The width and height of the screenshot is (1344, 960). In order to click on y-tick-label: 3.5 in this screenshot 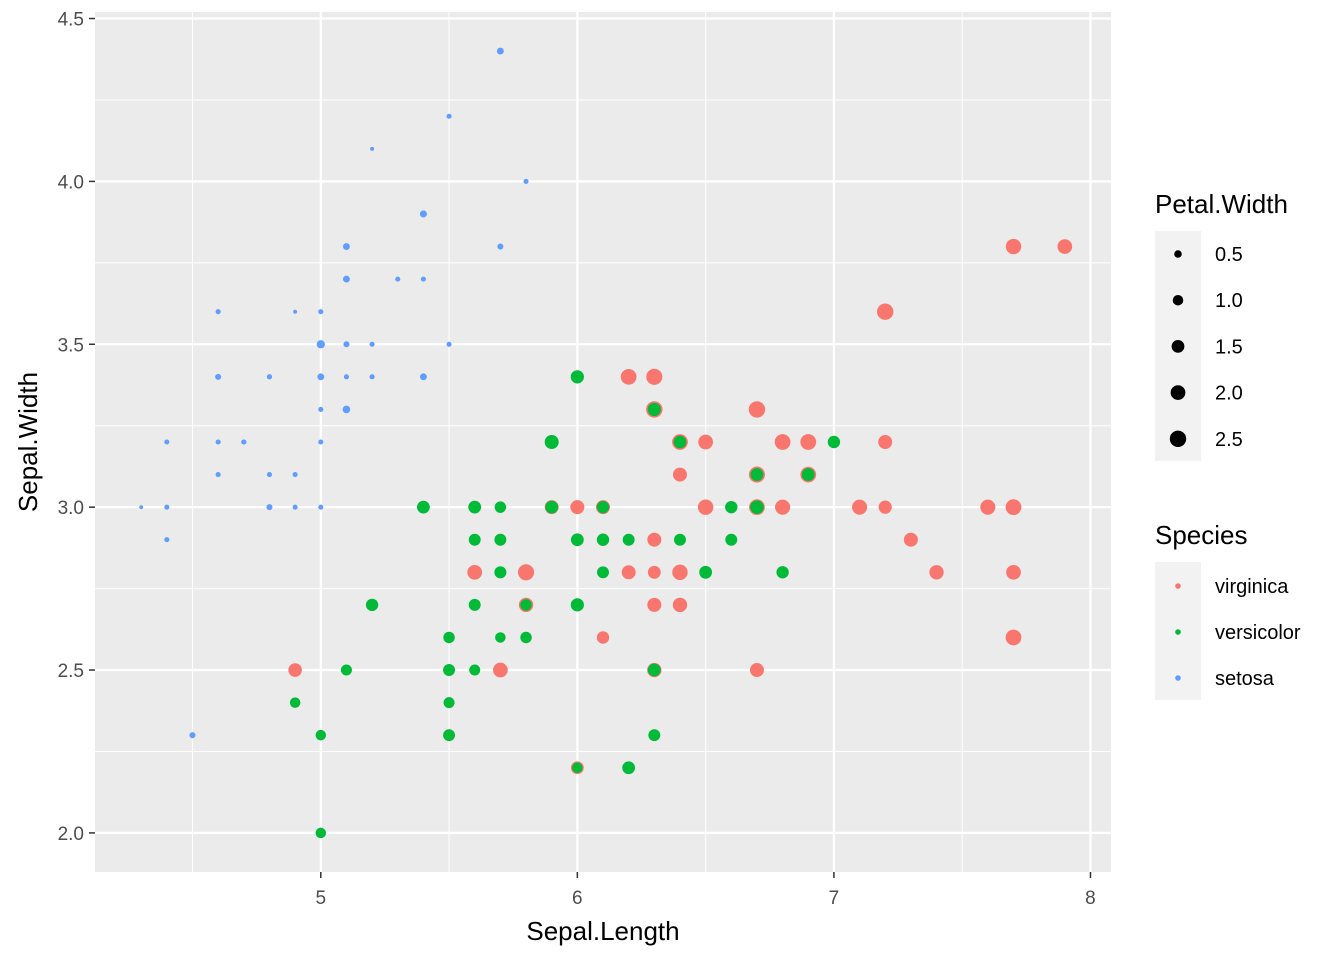, I will do `click(71, 345)`.